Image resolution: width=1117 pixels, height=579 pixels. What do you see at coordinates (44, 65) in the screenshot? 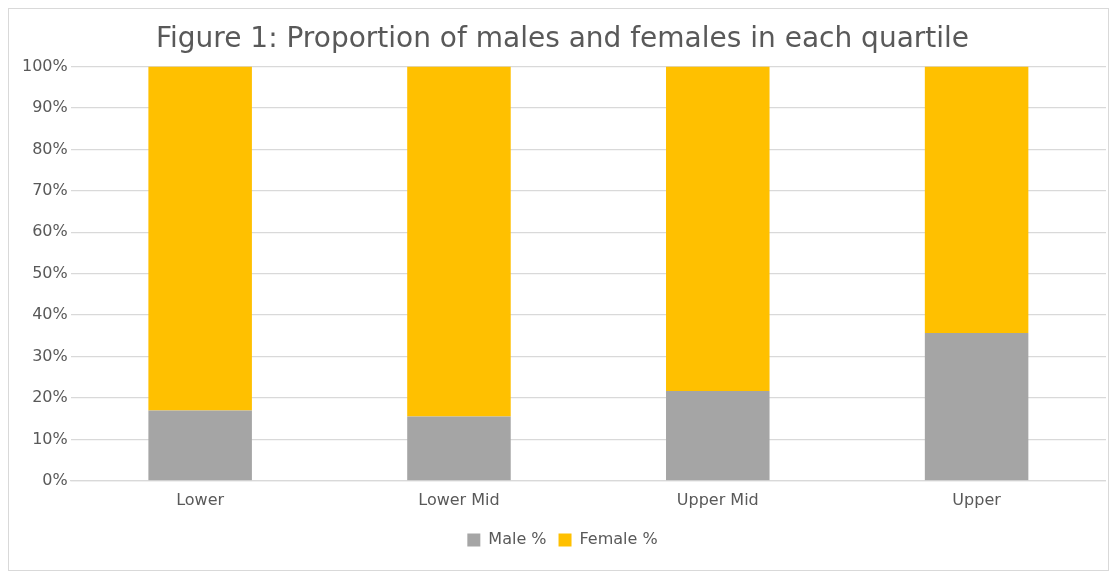
I see `y-tick-label: 100%` at bounding box center [44, 65].